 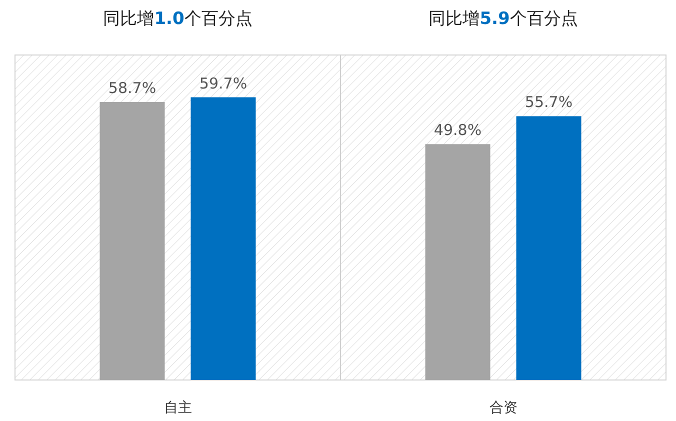 I want to click on data-label: 59.7%, so click(x=223, y=83).